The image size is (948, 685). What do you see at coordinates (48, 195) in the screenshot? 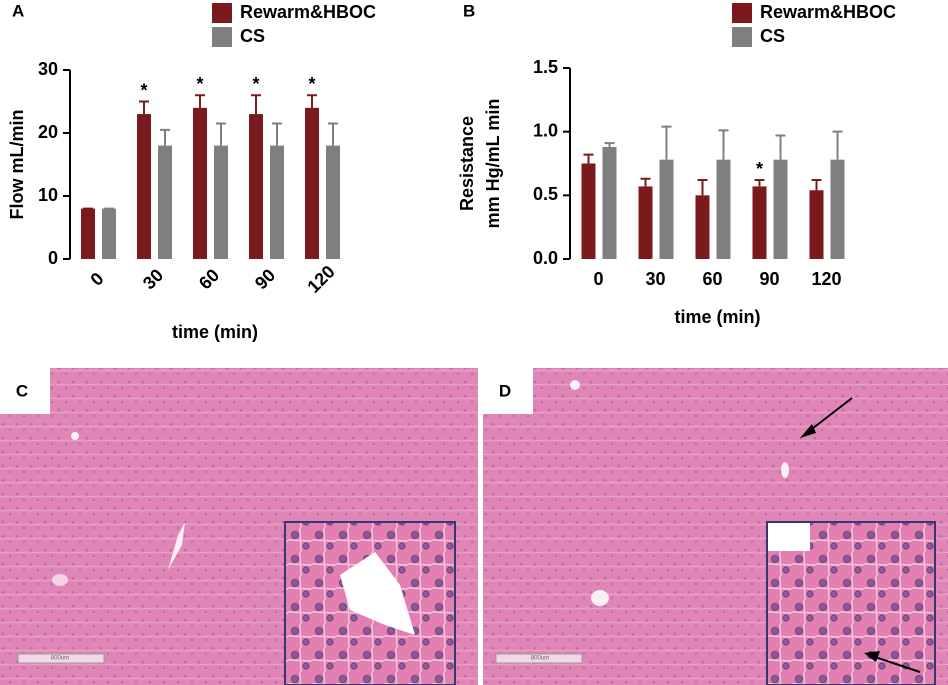
I see `y-tick-label: 10` at bounding box center [48, 195].